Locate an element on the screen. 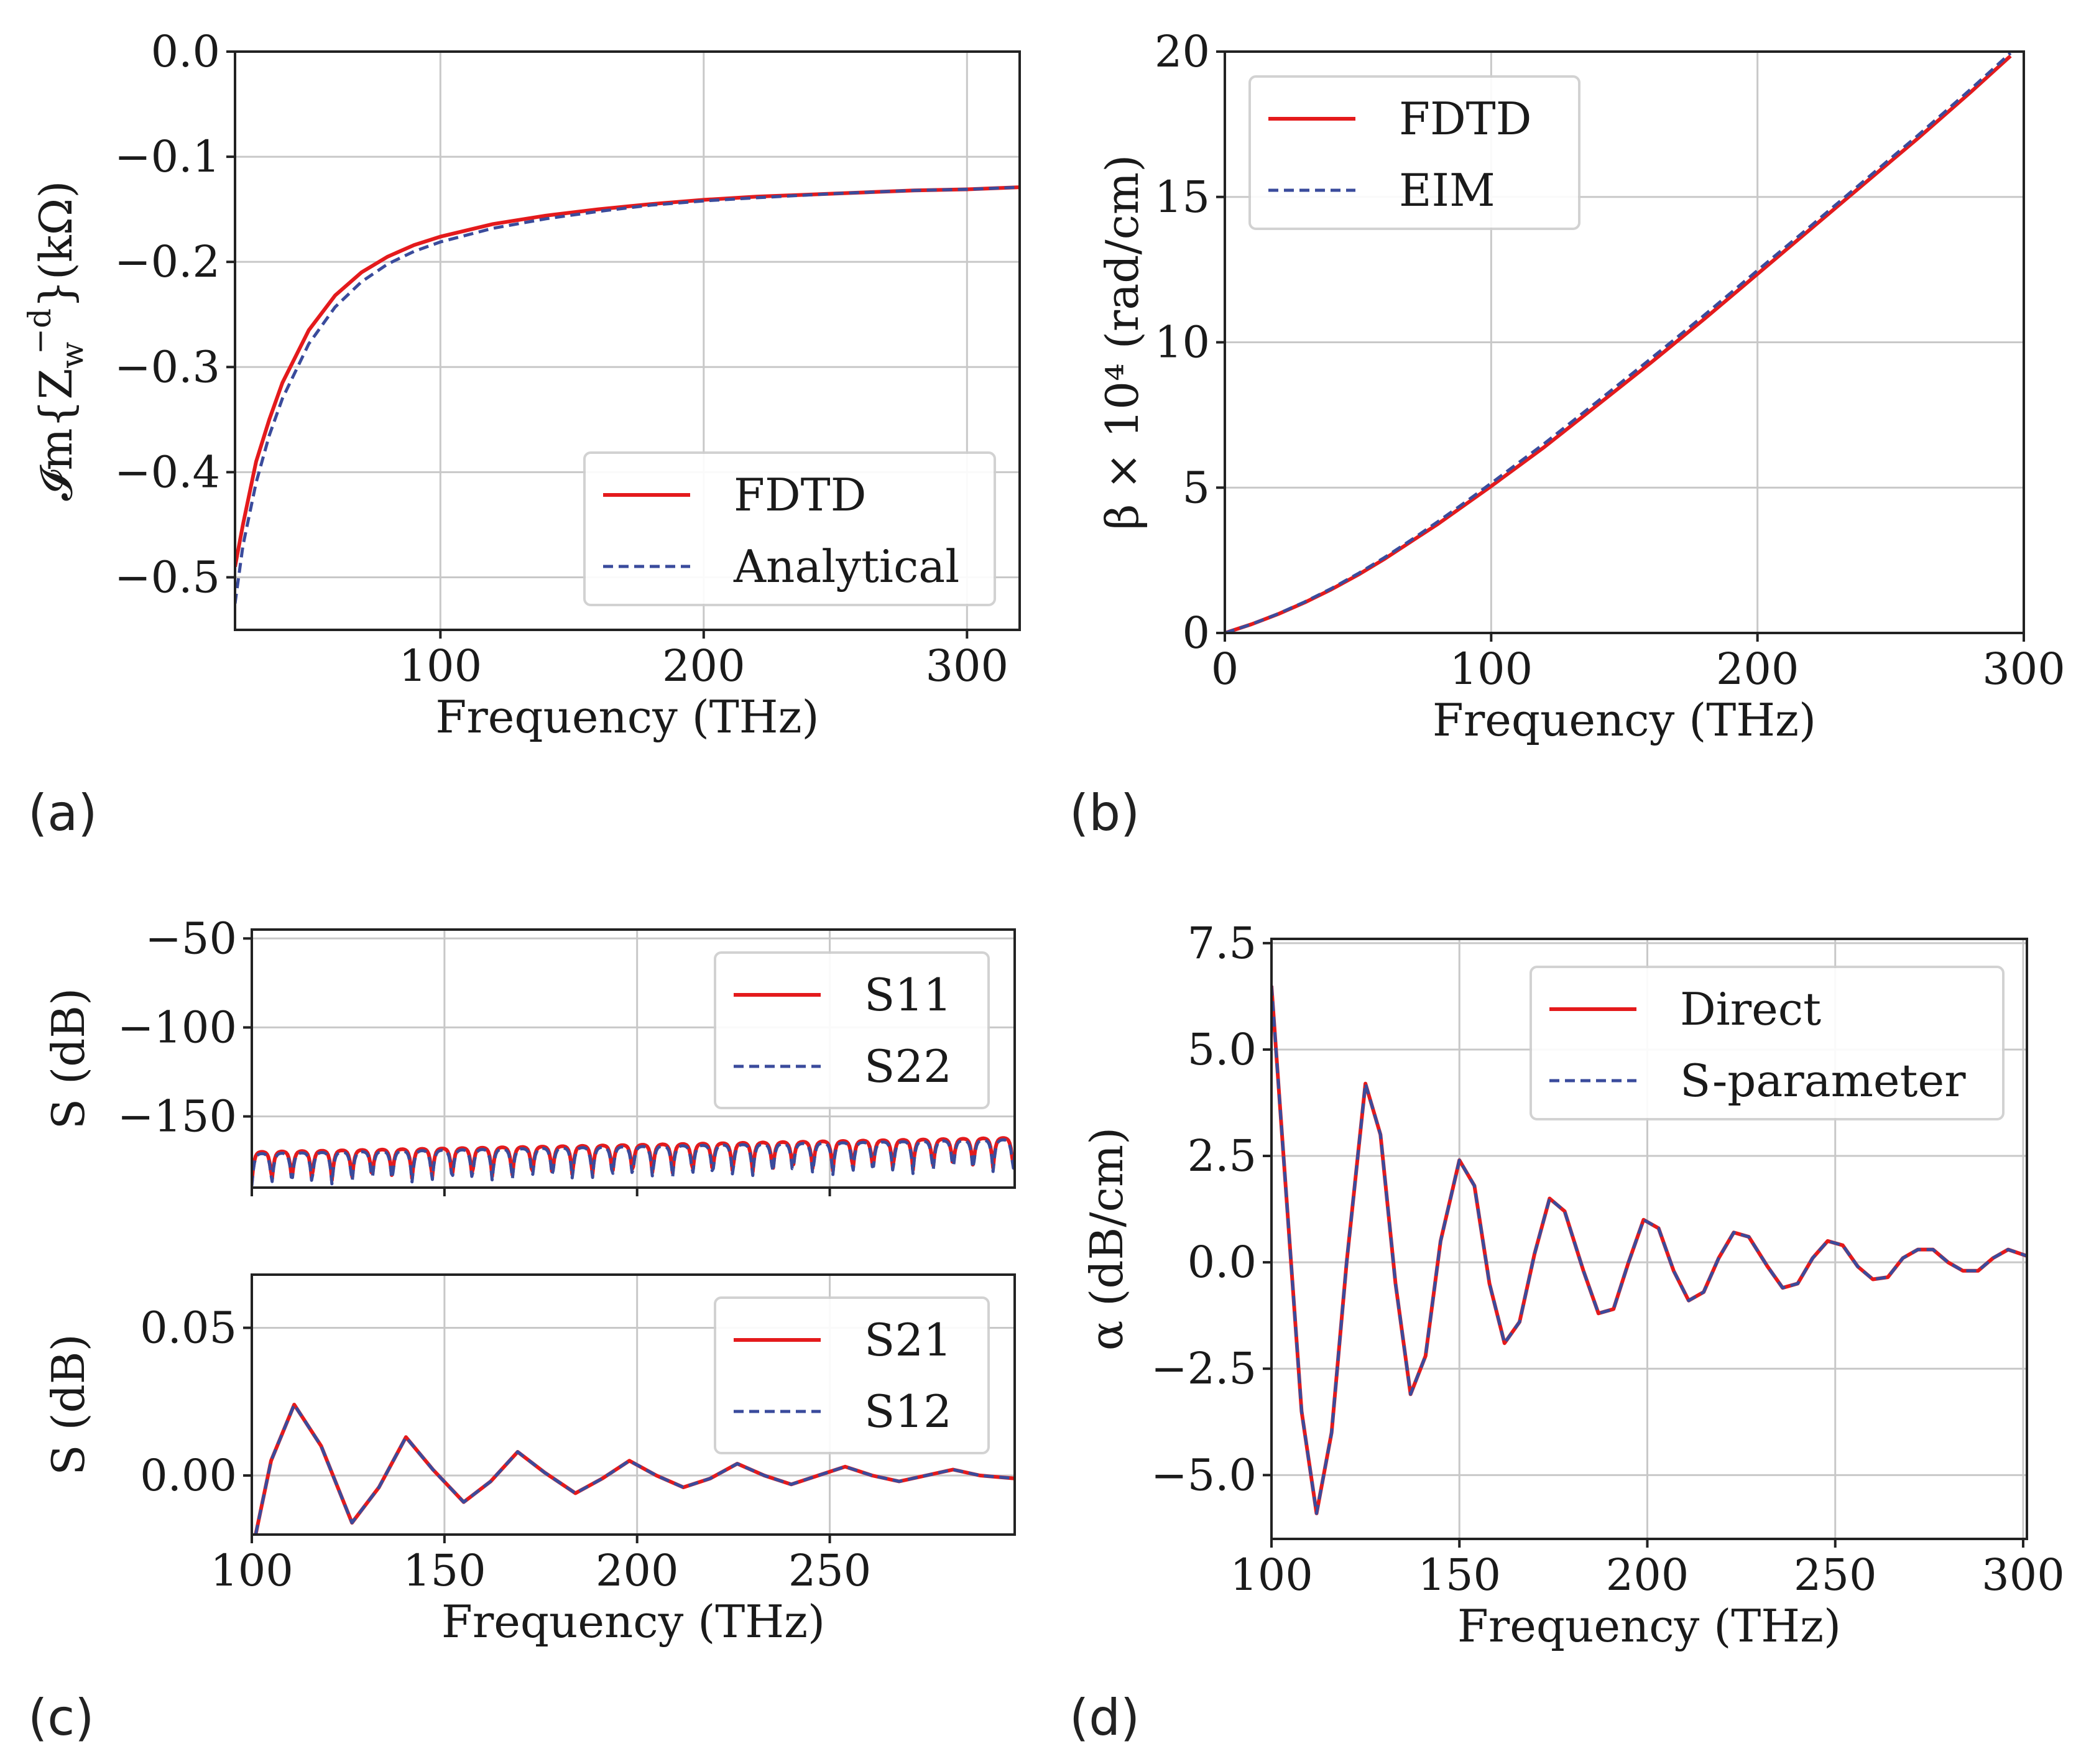 The width and height of the screenshot is (2081, 1764). x-tick-label: 0 is located at coordinates (1225, 669).